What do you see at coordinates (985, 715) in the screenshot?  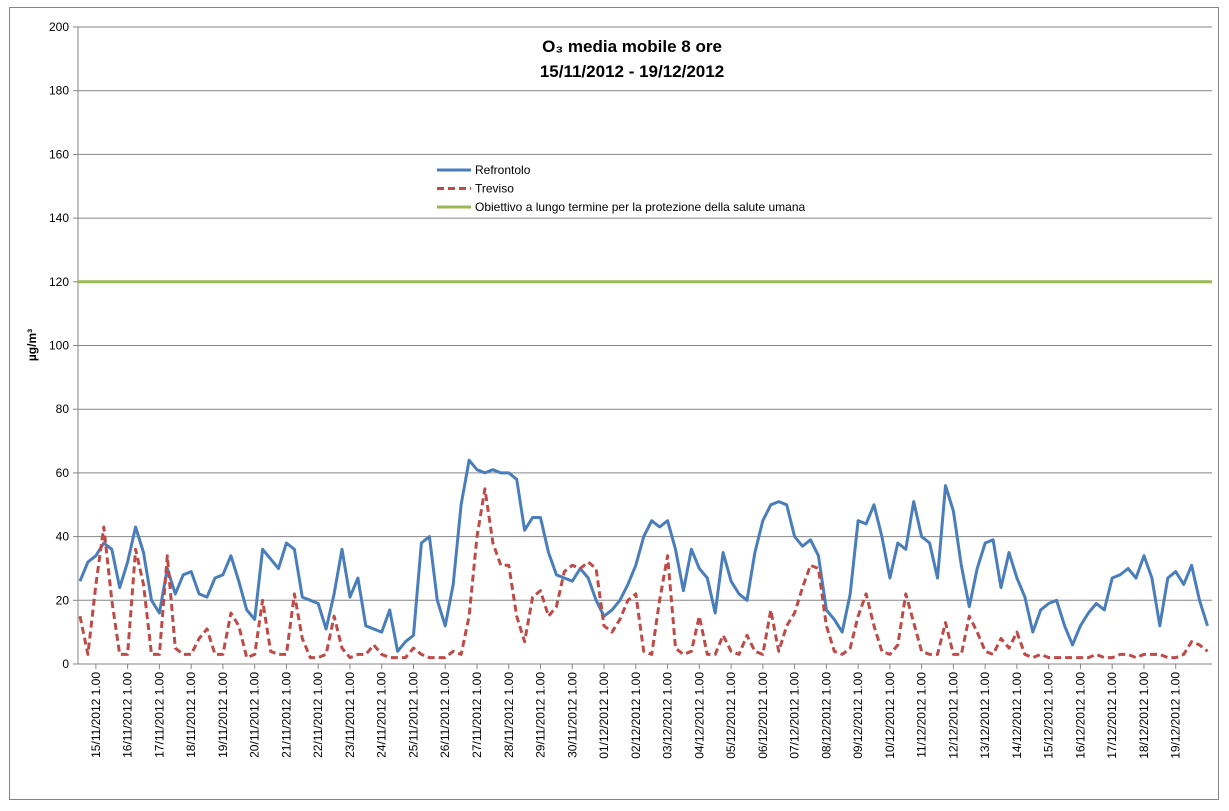 I see `x-tick-label: 13/12/2012 1.00` at bounding box center [985, 715].